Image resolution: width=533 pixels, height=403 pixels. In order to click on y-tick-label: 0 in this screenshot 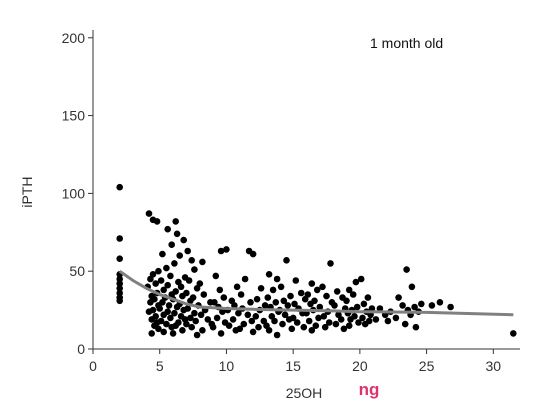, I will do `click(81, 349)`.